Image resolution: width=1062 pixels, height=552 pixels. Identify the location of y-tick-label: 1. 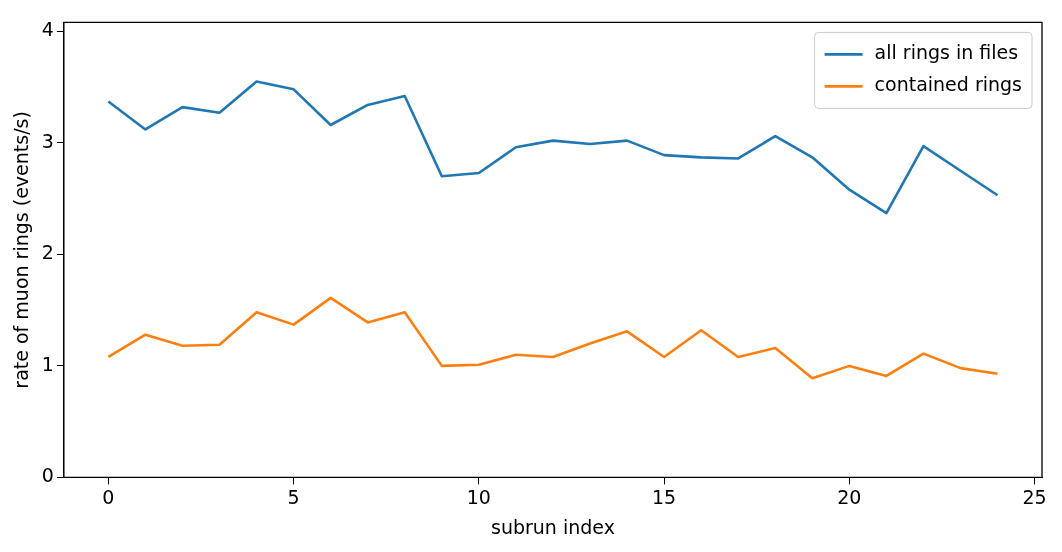
(47, 363).